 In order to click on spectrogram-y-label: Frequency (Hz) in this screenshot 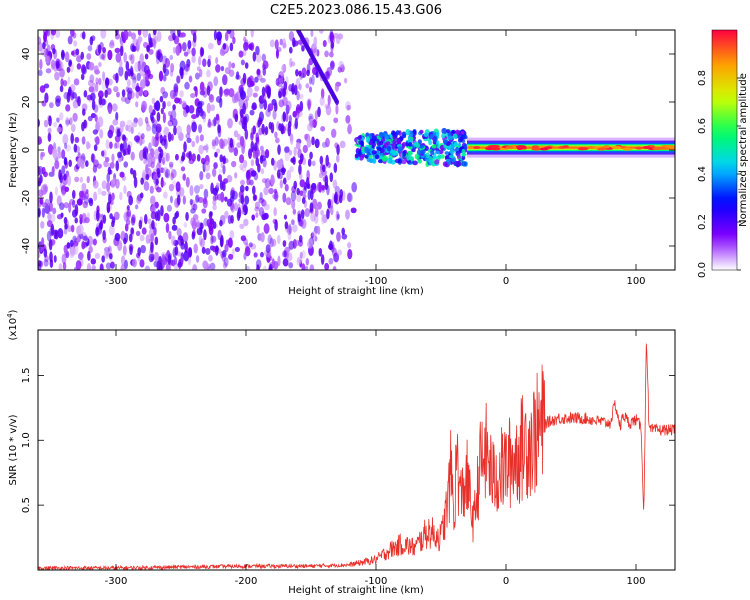, I will do `click(13, 150)`.